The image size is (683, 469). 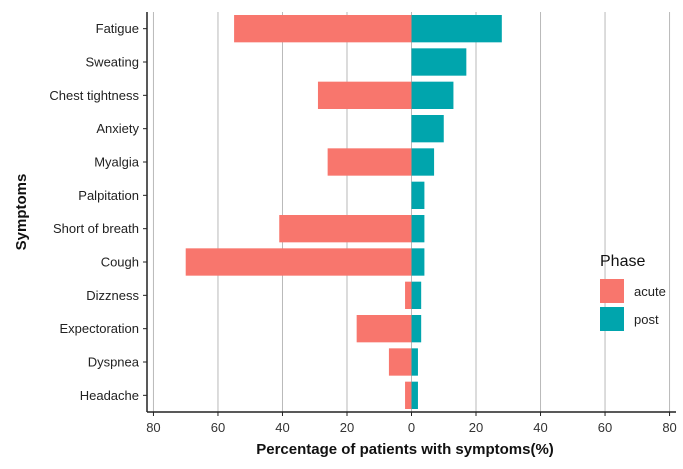 What do you see at coordinates (117, 128) in the screenshot?
I see `category-label-4: Anxiety` at bounding box center [117, 128].